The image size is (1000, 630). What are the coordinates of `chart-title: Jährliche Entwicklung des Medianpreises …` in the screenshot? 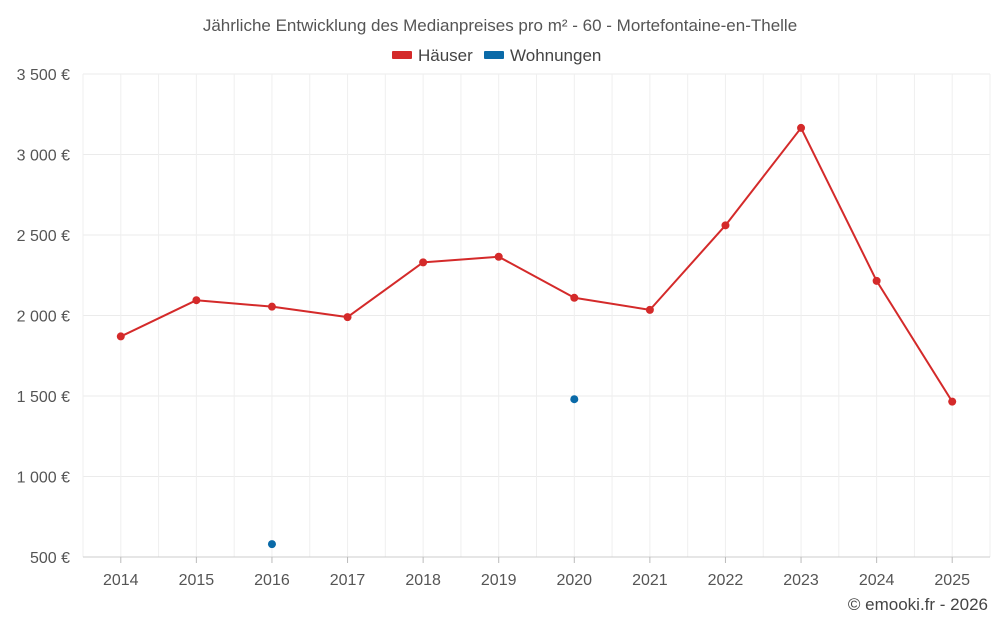 It's located at (500, 25).